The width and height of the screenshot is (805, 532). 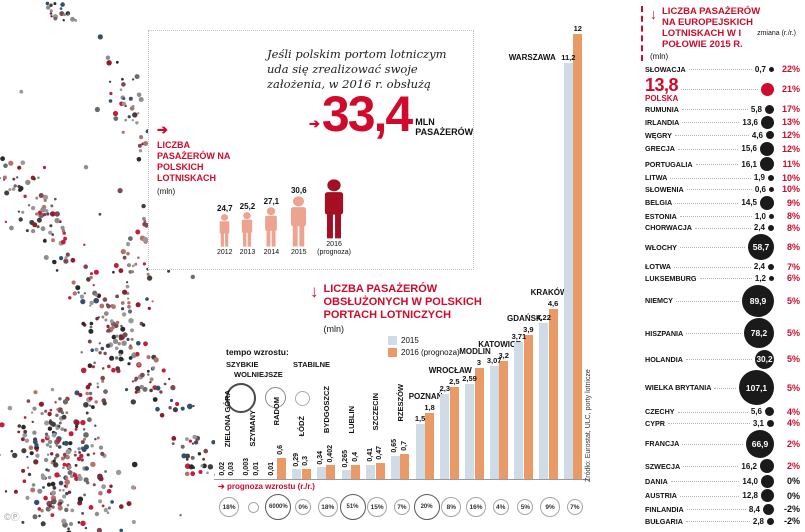 I want to click on country-row: ŁOTWA 2,4 7%, so click(x=722, y=267).